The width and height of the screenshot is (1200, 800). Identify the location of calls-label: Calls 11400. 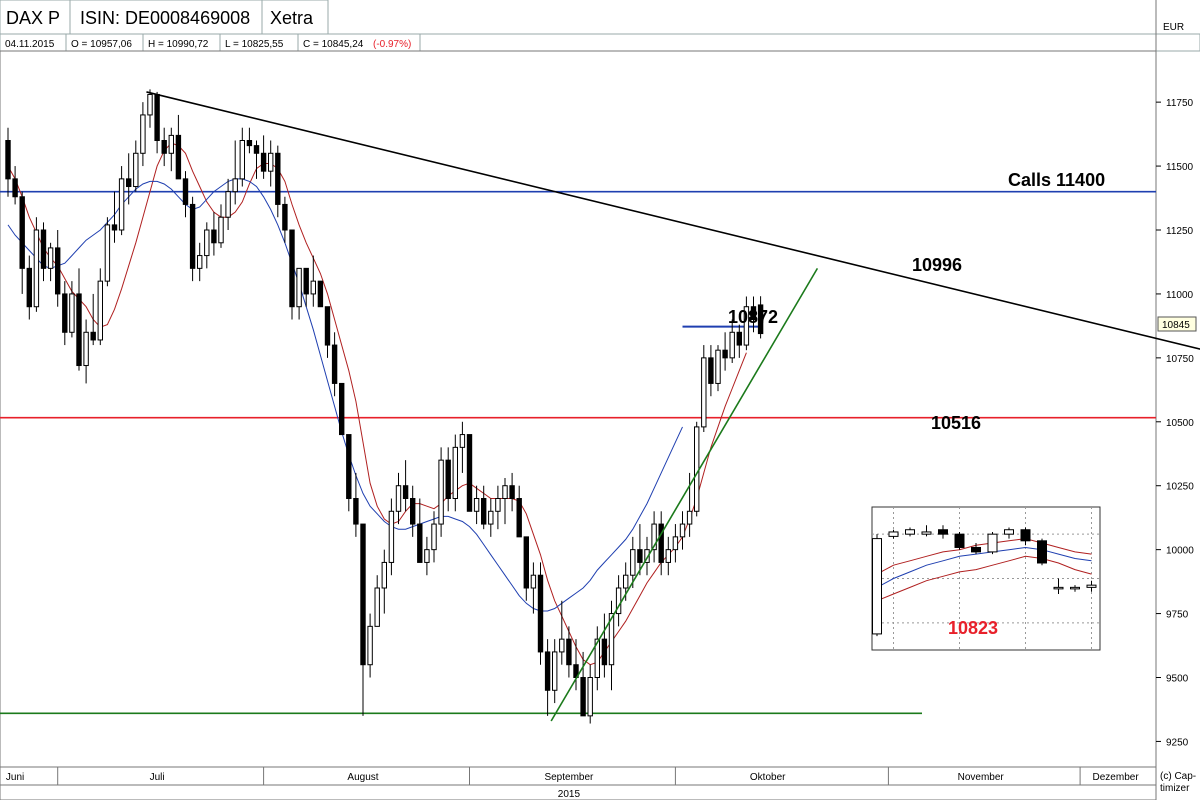
(1056, 180).